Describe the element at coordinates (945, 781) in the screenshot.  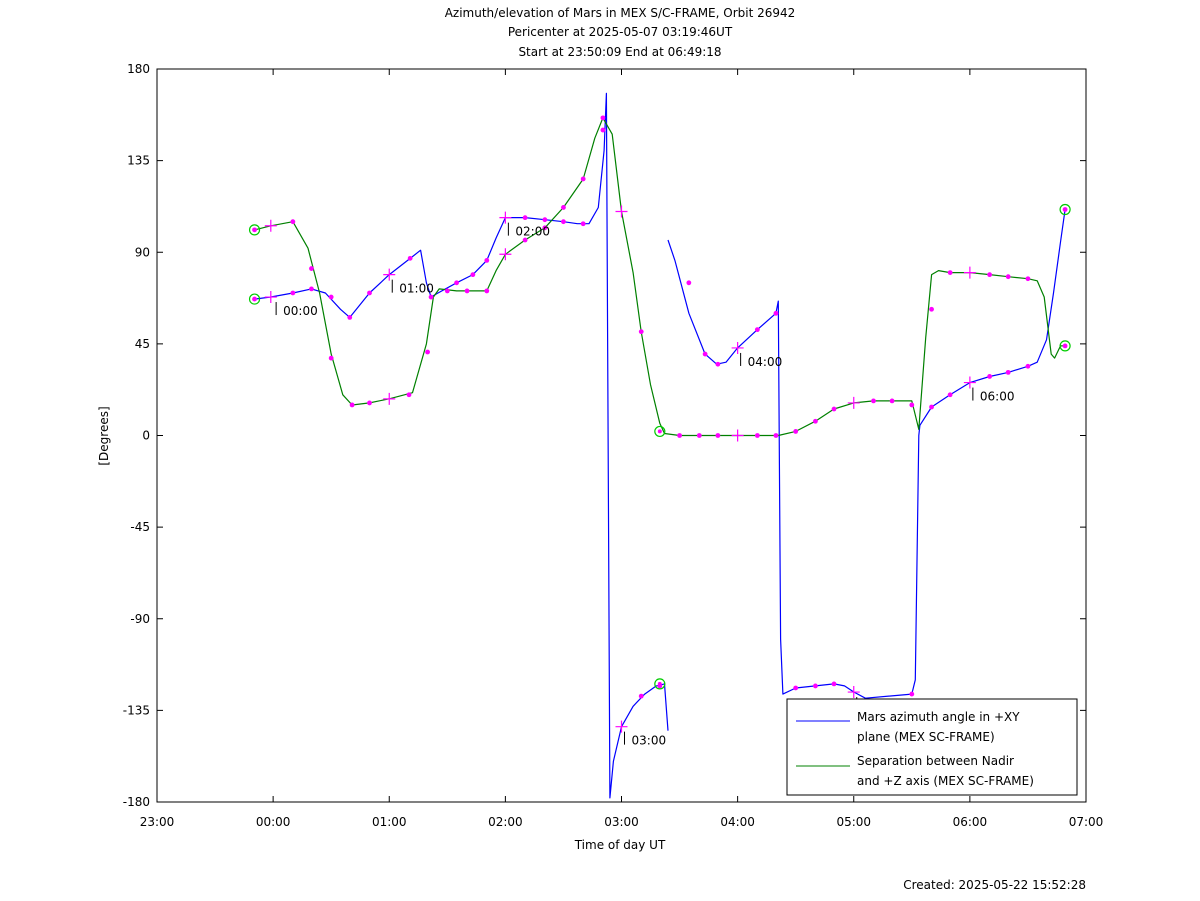
I see `legend-label-separation-line-2: and +Z axis (MEX SC-FRAME)` at that location.